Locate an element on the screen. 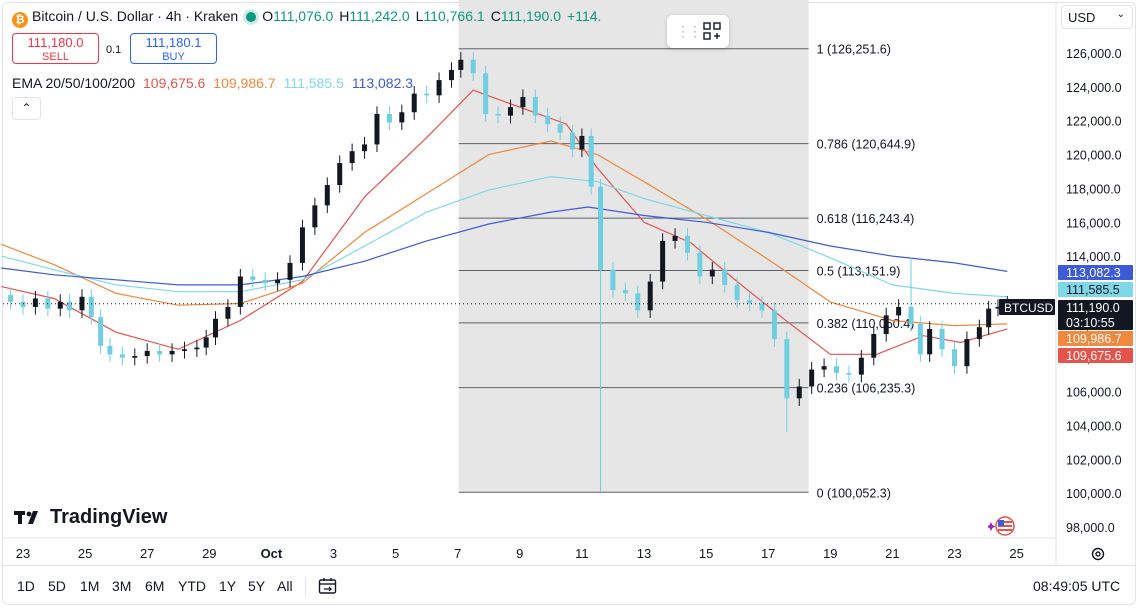 The width and height of the screenshot is (1140, 609). range-6m-button: 6M is located at coordinates (155, 586).